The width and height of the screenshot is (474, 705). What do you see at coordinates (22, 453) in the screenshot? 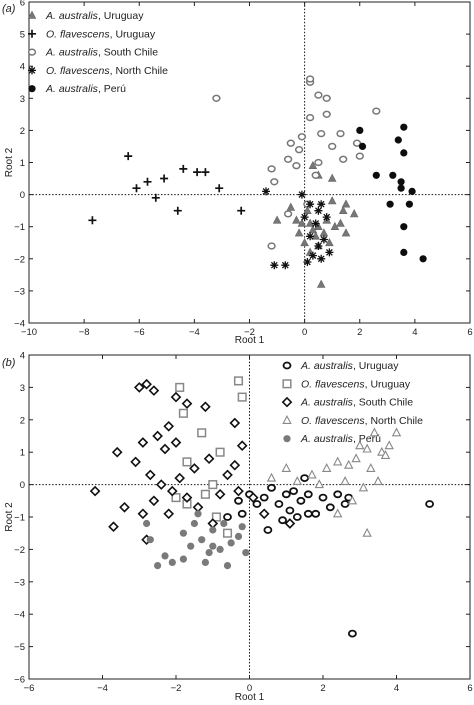
I see `y-tick-label-b: 1` at bounding box center [22, 453].